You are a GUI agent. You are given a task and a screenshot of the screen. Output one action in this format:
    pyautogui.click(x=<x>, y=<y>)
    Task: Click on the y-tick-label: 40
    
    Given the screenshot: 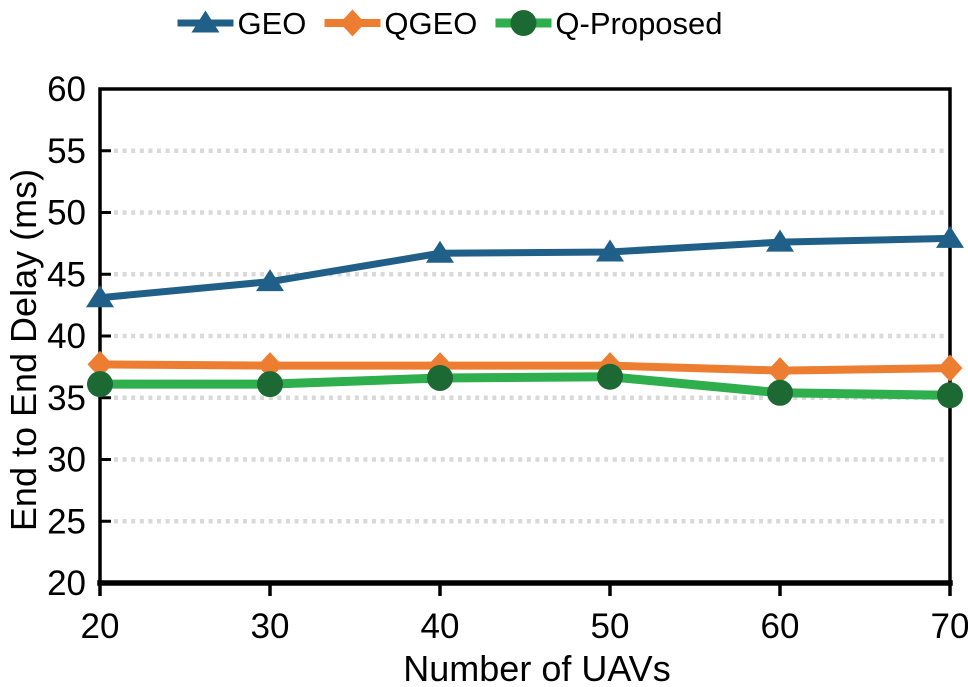 What is the action you would take?
    pyautogui.click(x=66, y=336)
    